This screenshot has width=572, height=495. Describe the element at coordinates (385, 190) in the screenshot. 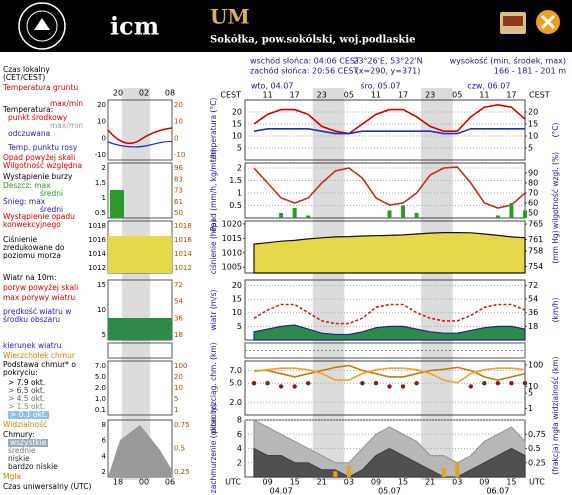

I see `panel-background` at that location.